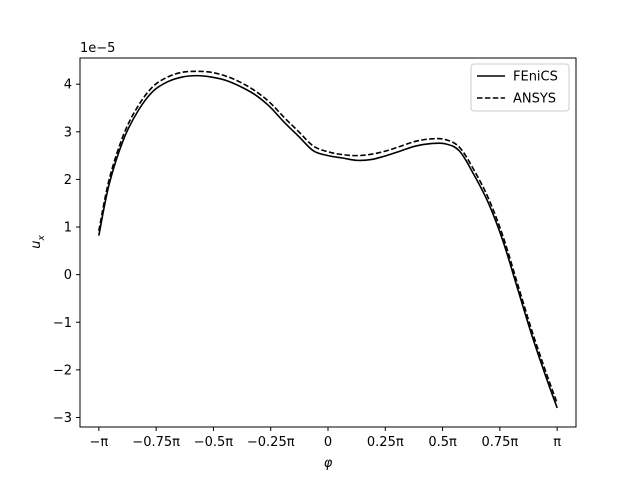 The height and width of the screenshot is (484, 640). Describe the element at coordinates (62, 370) in the screenshot. I see `y-tick-label: −2` at that location.